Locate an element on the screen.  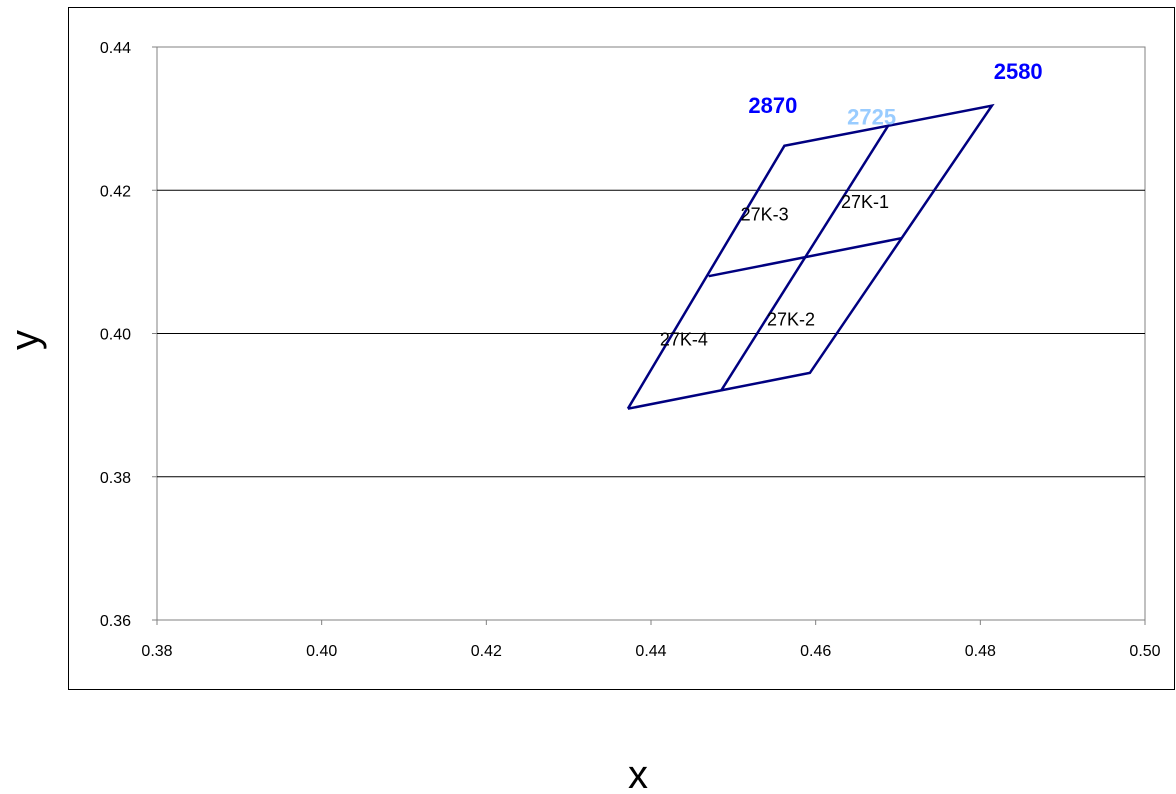
cct-label: 2580 is located at coordinates (1018, 71).